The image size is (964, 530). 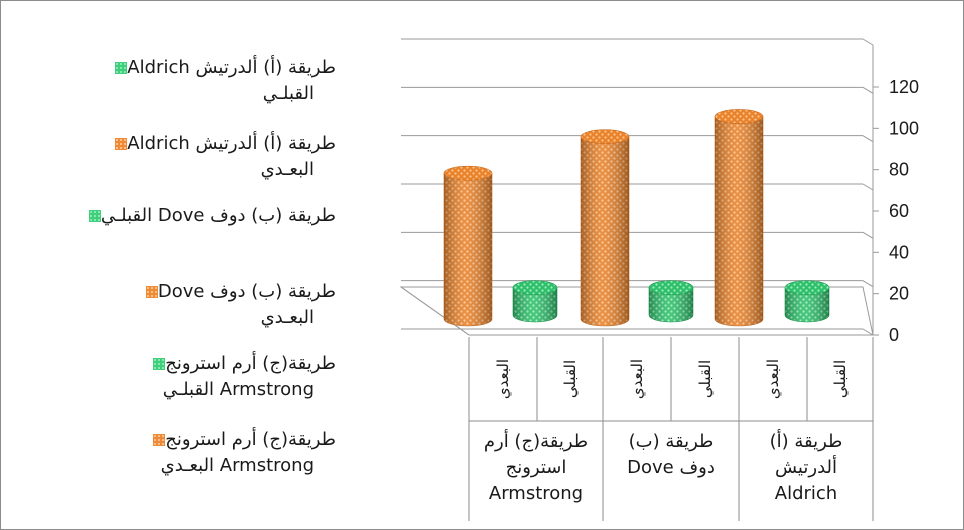 I want to click on legend-entry-label: طريقة (ب) دوف Dove القبلـي, so click(x=171, y=216).